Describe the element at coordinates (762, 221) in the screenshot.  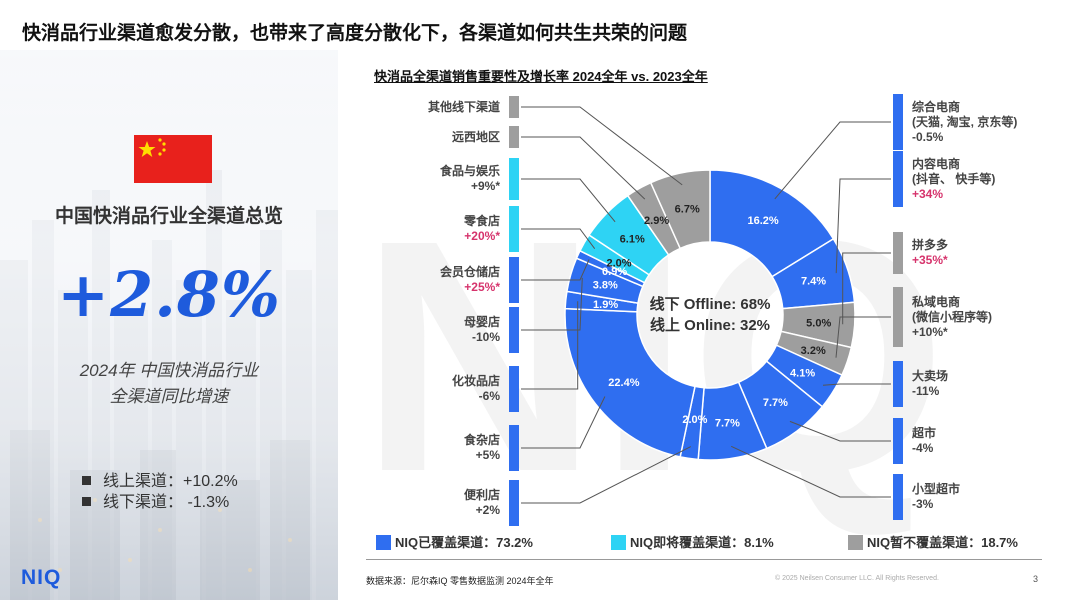
I see `value-label: 16.2%` at that location.